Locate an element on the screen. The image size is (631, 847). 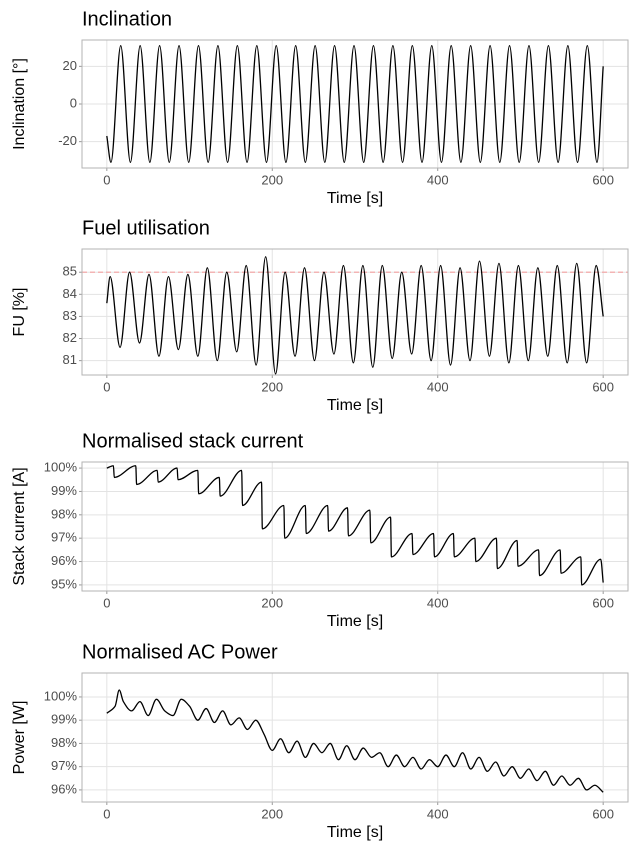
y-tick-label: 82 is located at coordinates (70, 337).